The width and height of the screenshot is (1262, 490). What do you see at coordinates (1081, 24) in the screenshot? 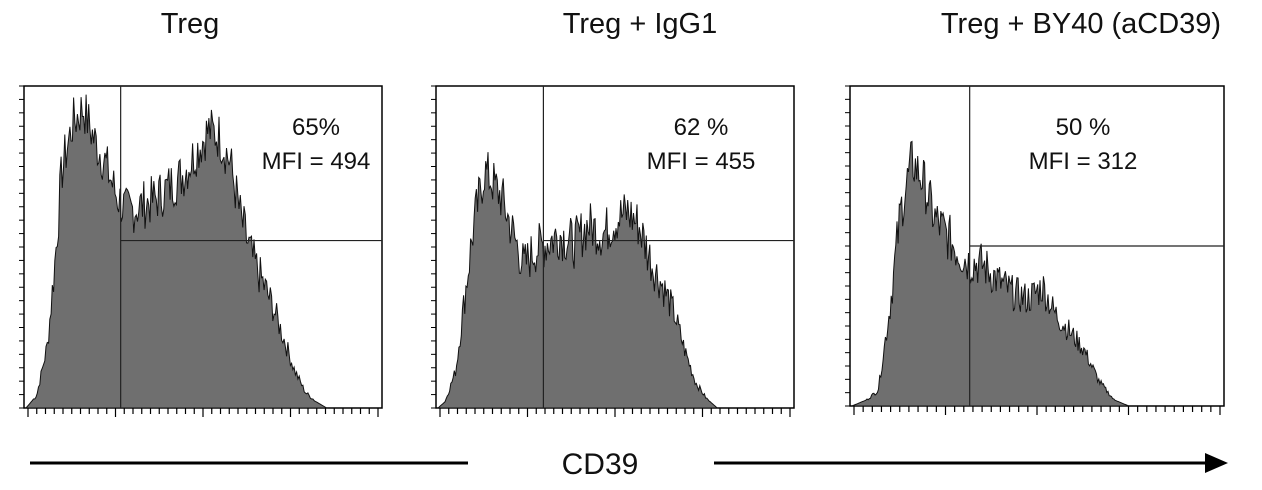
I see `panel-title-treg-by40: Treg + BY40 (aCD39)` at bounding box center [1081, 24].